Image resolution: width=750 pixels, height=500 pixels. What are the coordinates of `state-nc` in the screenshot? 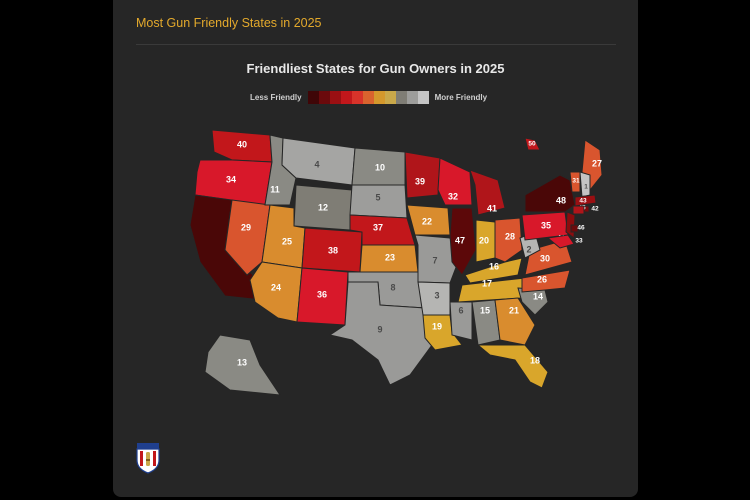 It's located at (546, 281).